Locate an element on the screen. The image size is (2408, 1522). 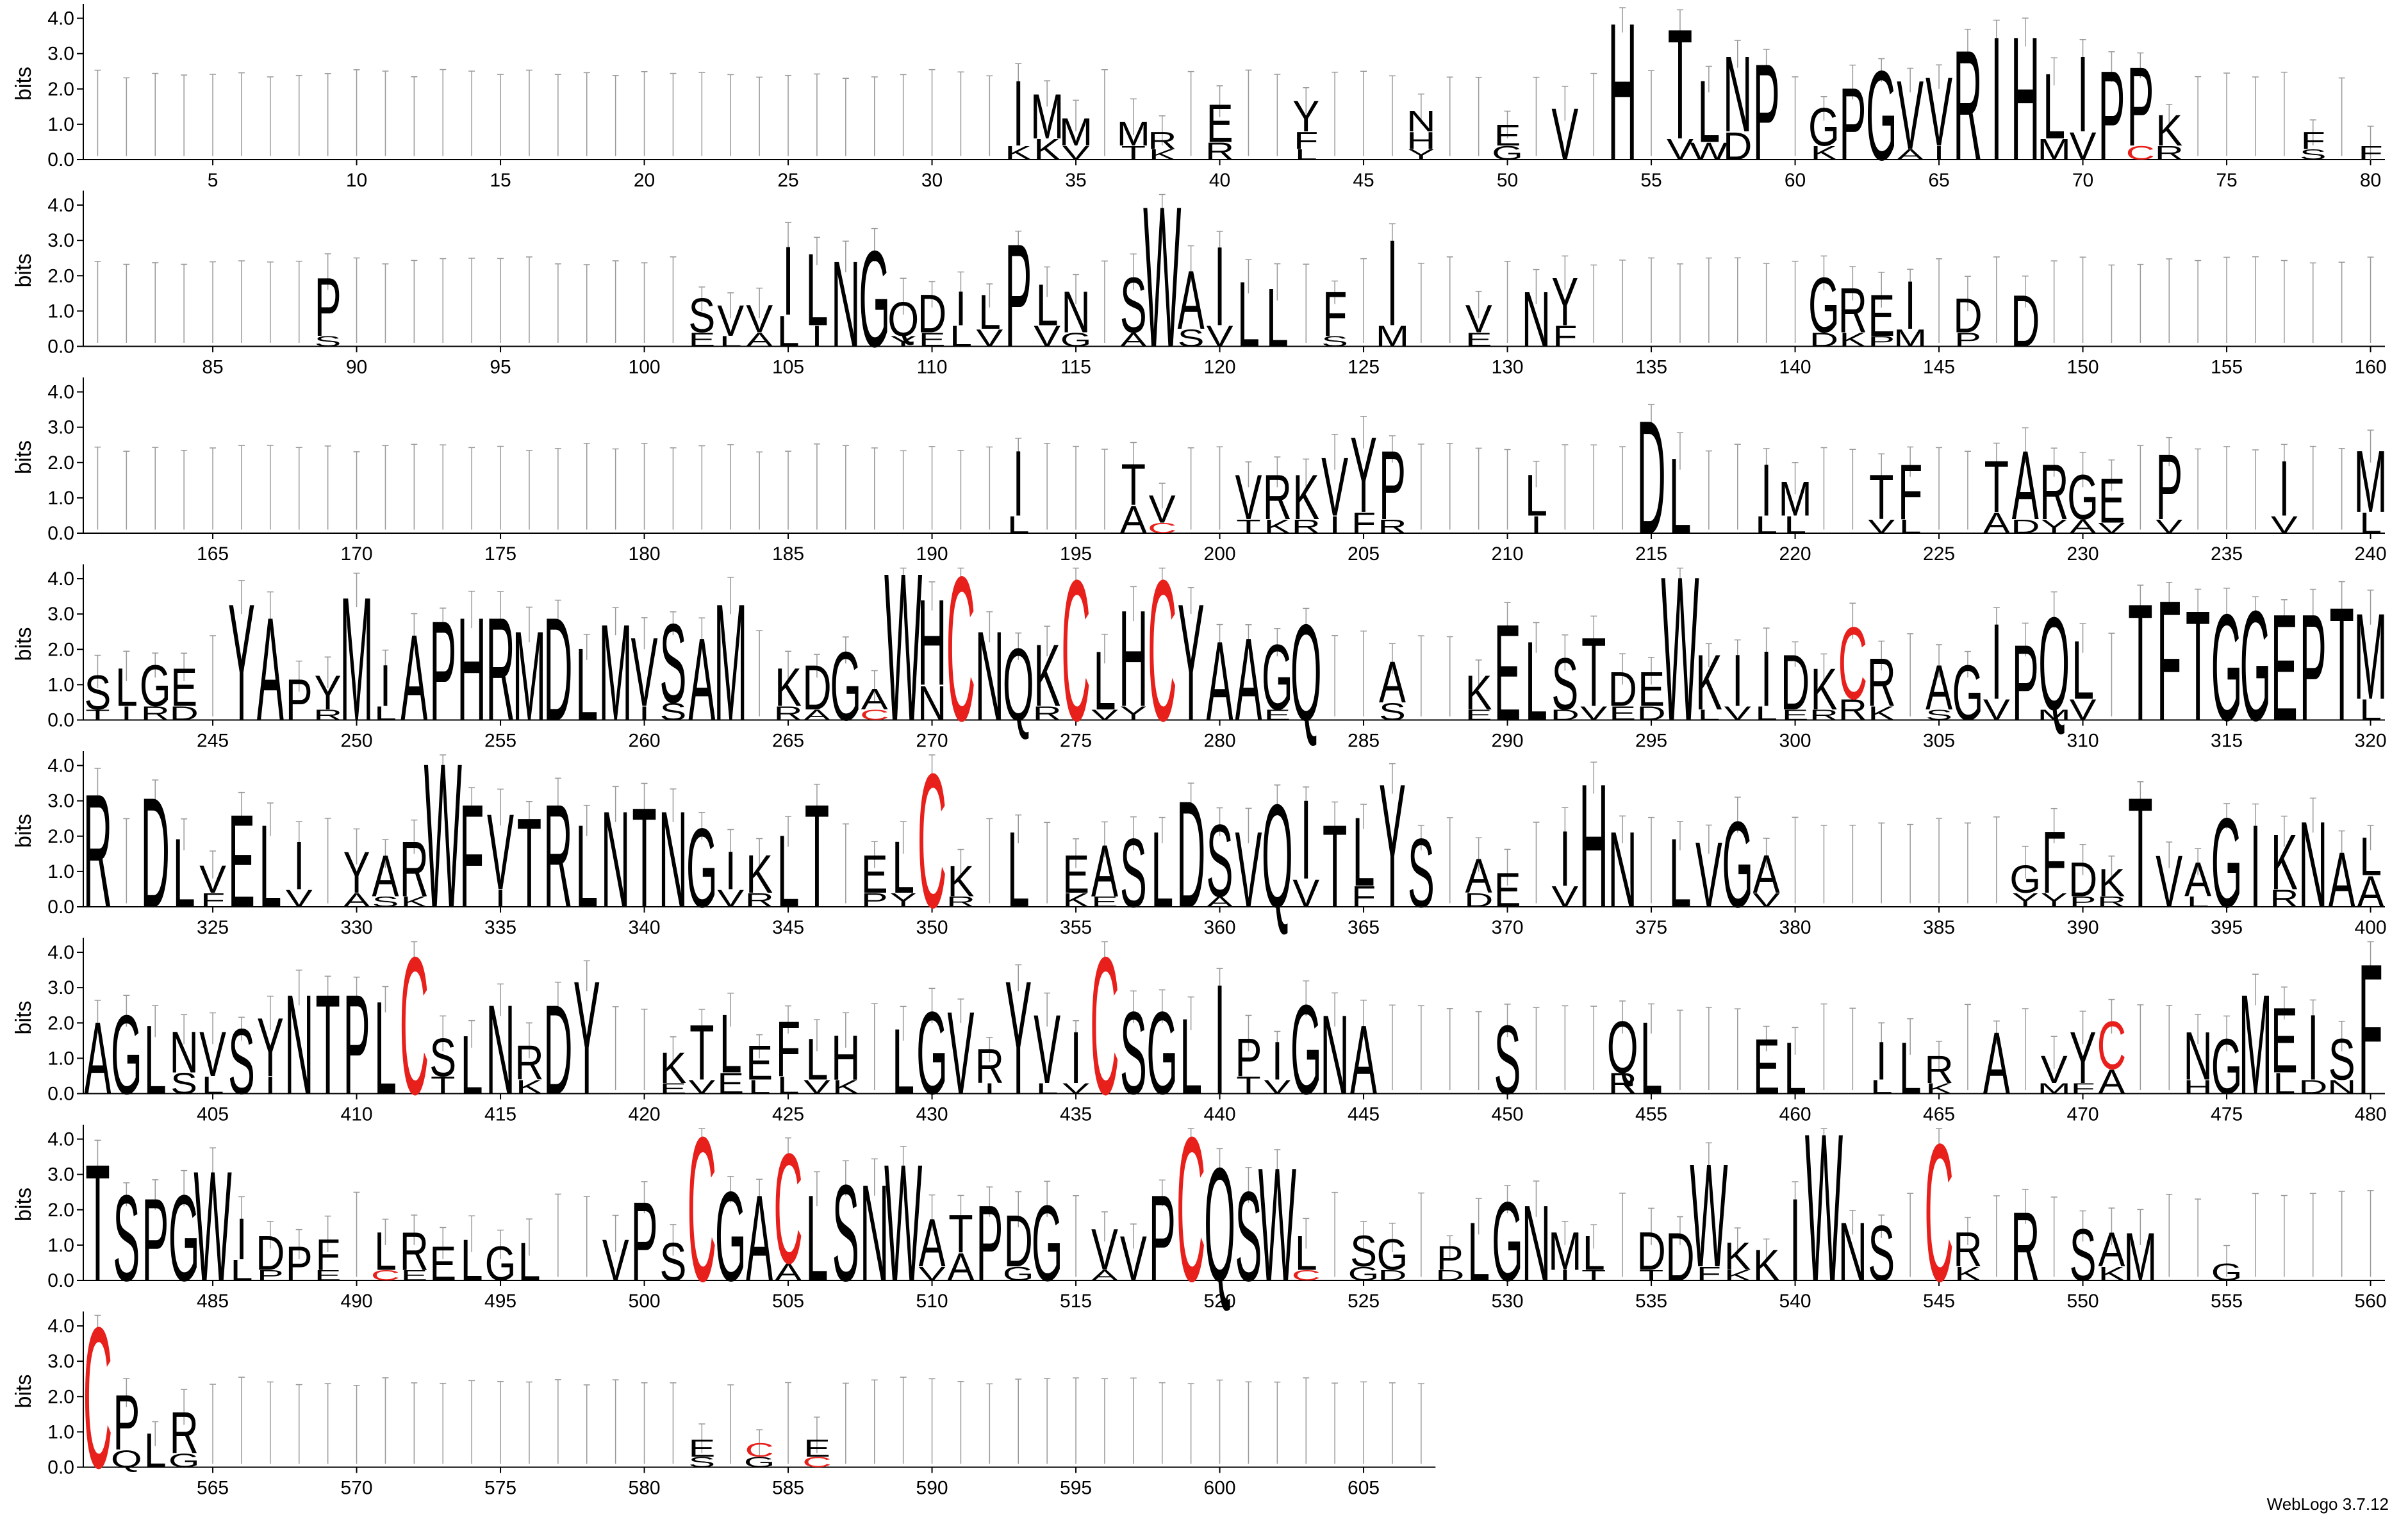
y-tick-label: 3.0 is located at coordinates (61, 240).